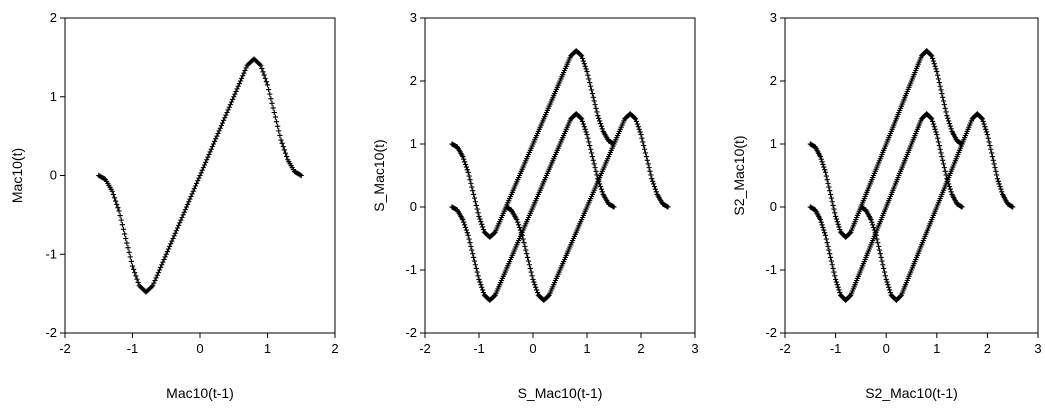 This screenshot has height=415, width=1045. I want to click on y-tick-label: -1, so click(411, 269).